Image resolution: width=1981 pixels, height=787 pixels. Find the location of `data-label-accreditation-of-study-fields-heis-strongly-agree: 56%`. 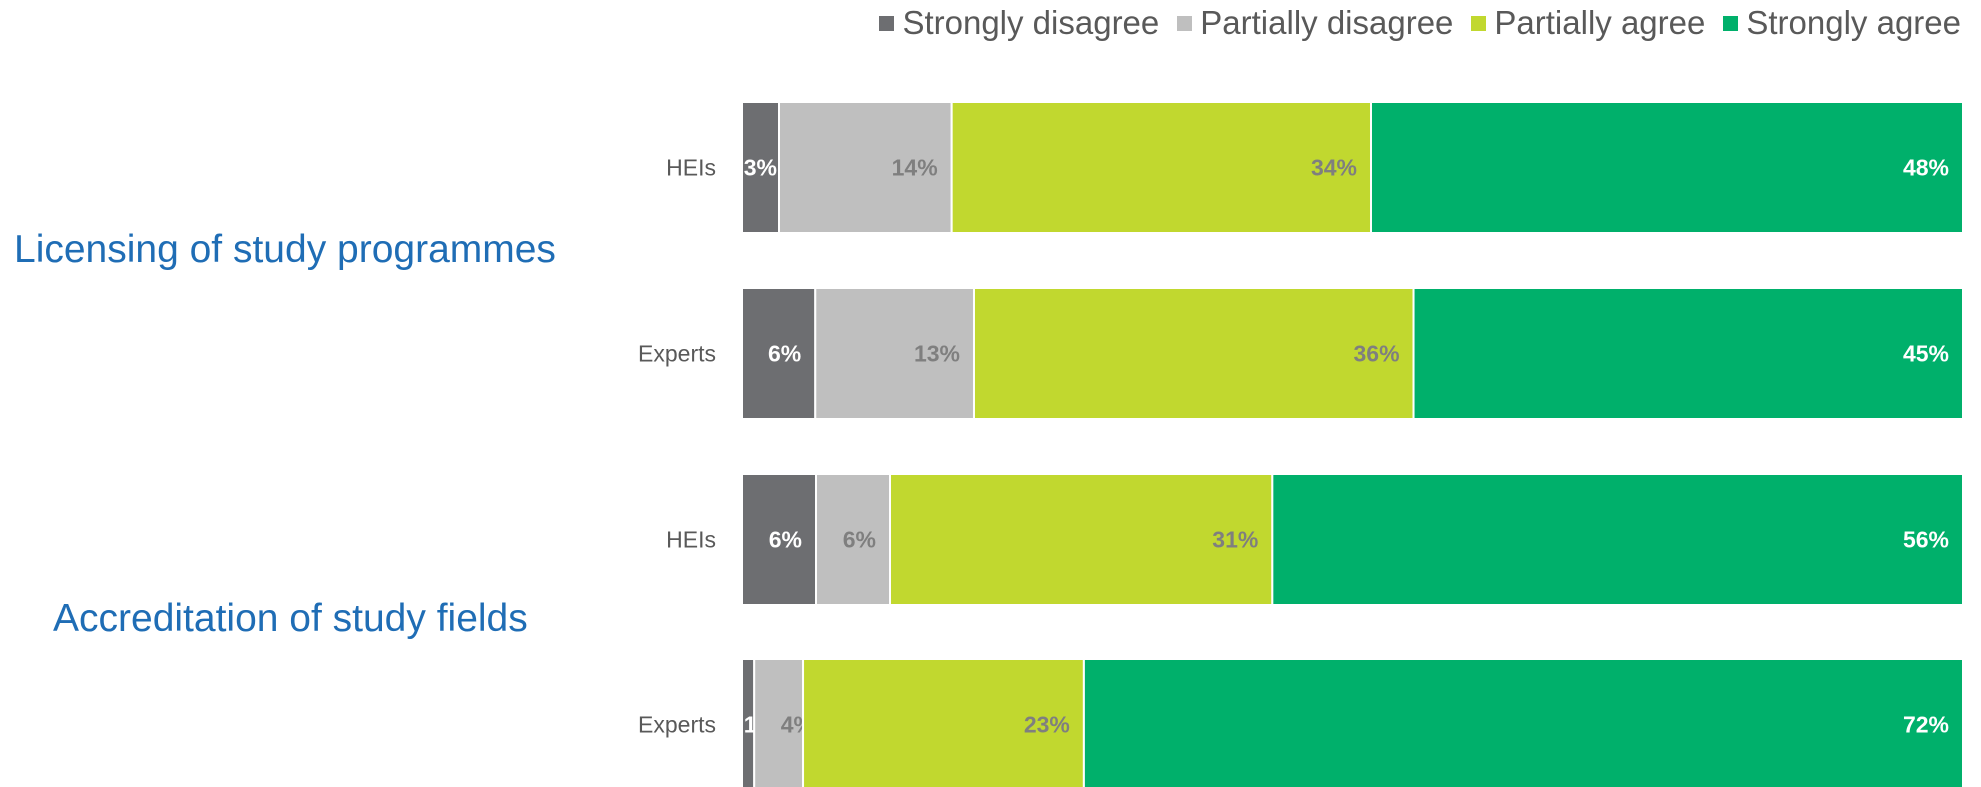

data-label-accreditation-of-study-fields-heis-strongly-agree: 56% is located at coordinates (1926, 540).